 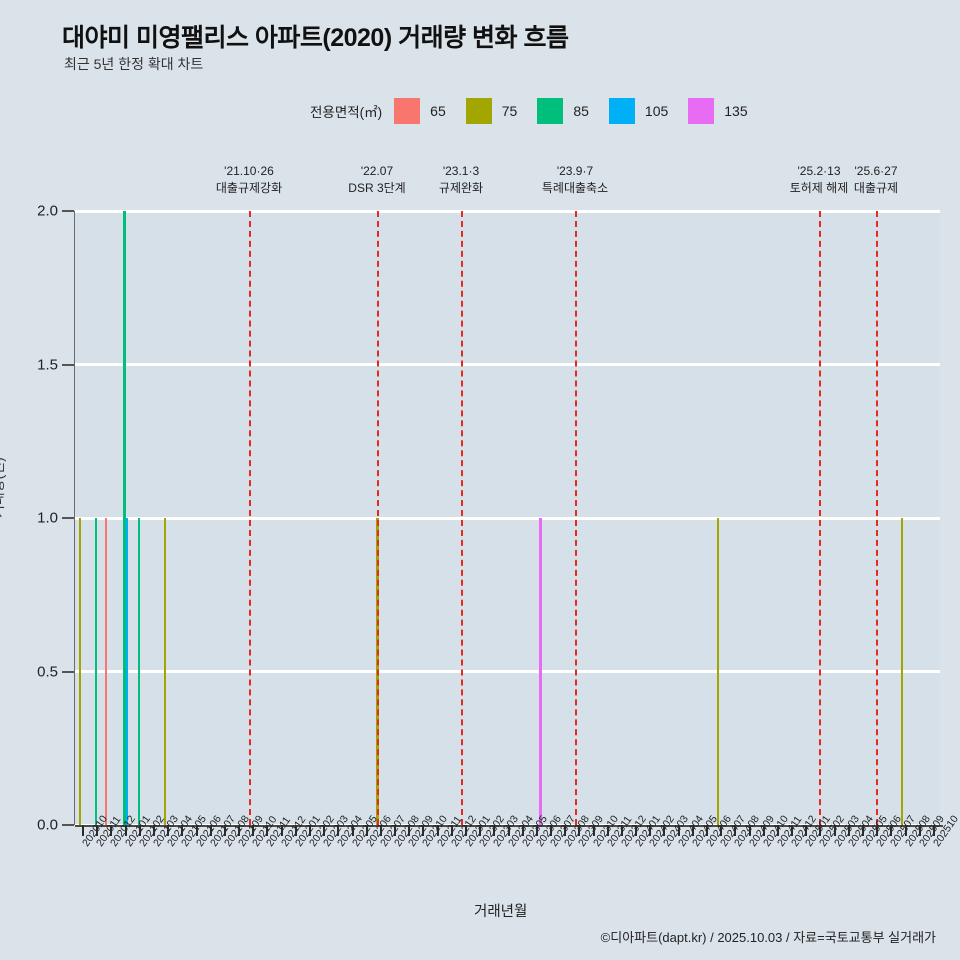 What do you see at coordinates (736, 111) in the screenshot?
I see `legend-item-label: 135` at bounding box center [736, 111].